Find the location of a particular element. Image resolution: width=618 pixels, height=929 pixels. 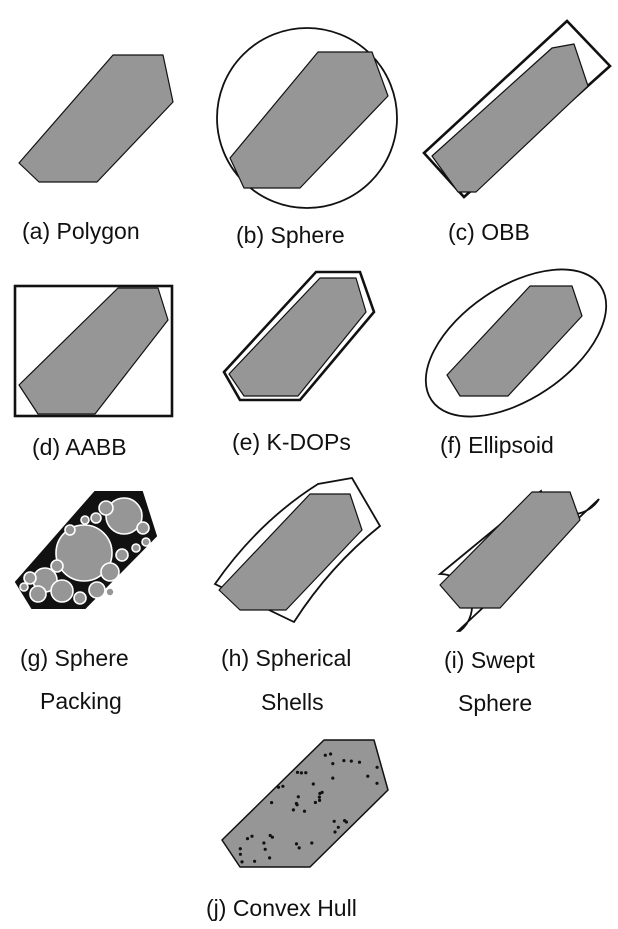

caption-a: (a) Polygon is located at coordinates (81, 231).